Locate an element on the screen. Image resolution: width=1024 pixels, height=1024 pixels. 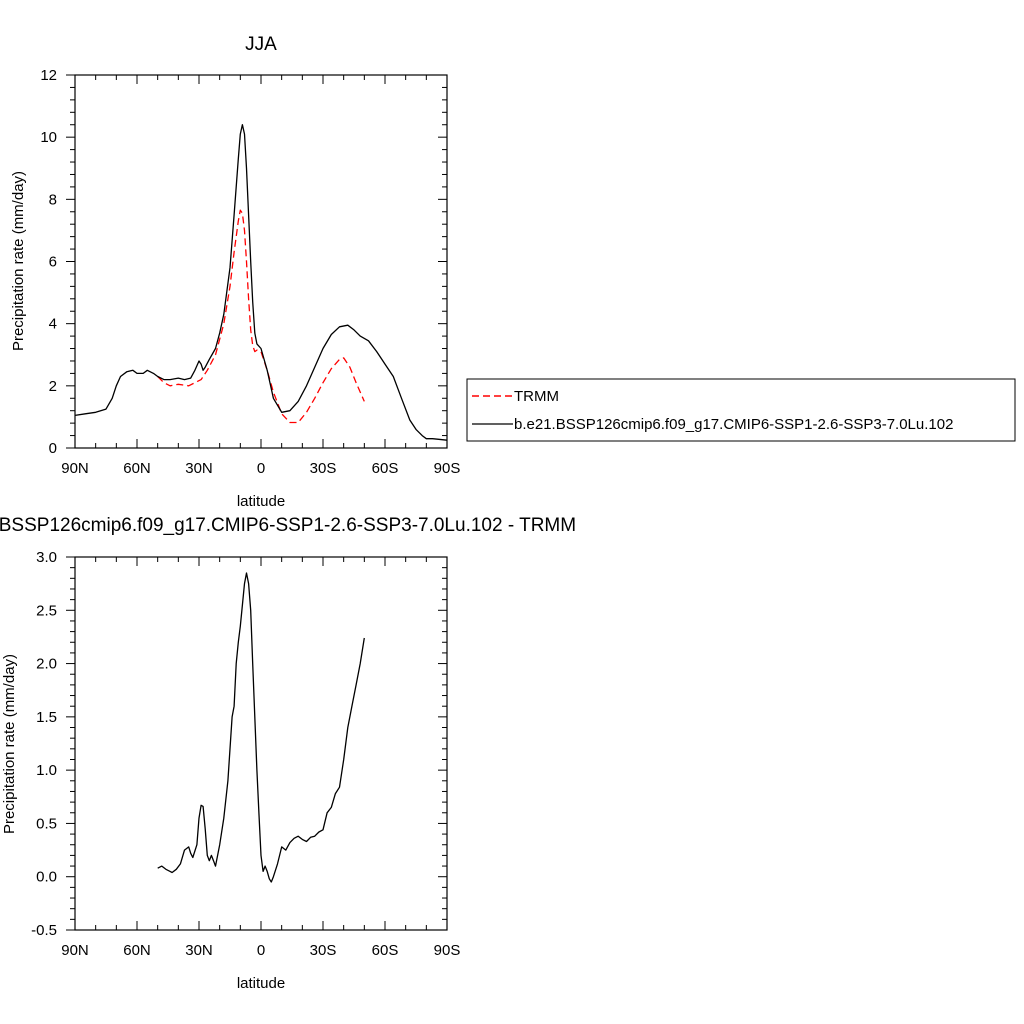
top-x-tick-label: 30S is located at coordinates (323, 468).